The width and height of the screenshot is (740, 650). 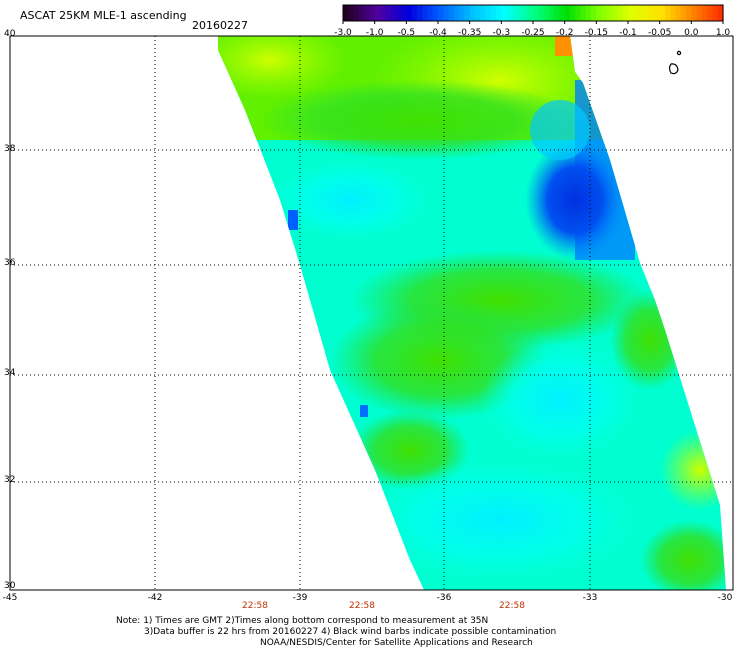 What do you see at coordinates (533, 33) in the screenshot?
I see `colorbar-tick-label: -0.25` at bounding box center [533, 33].